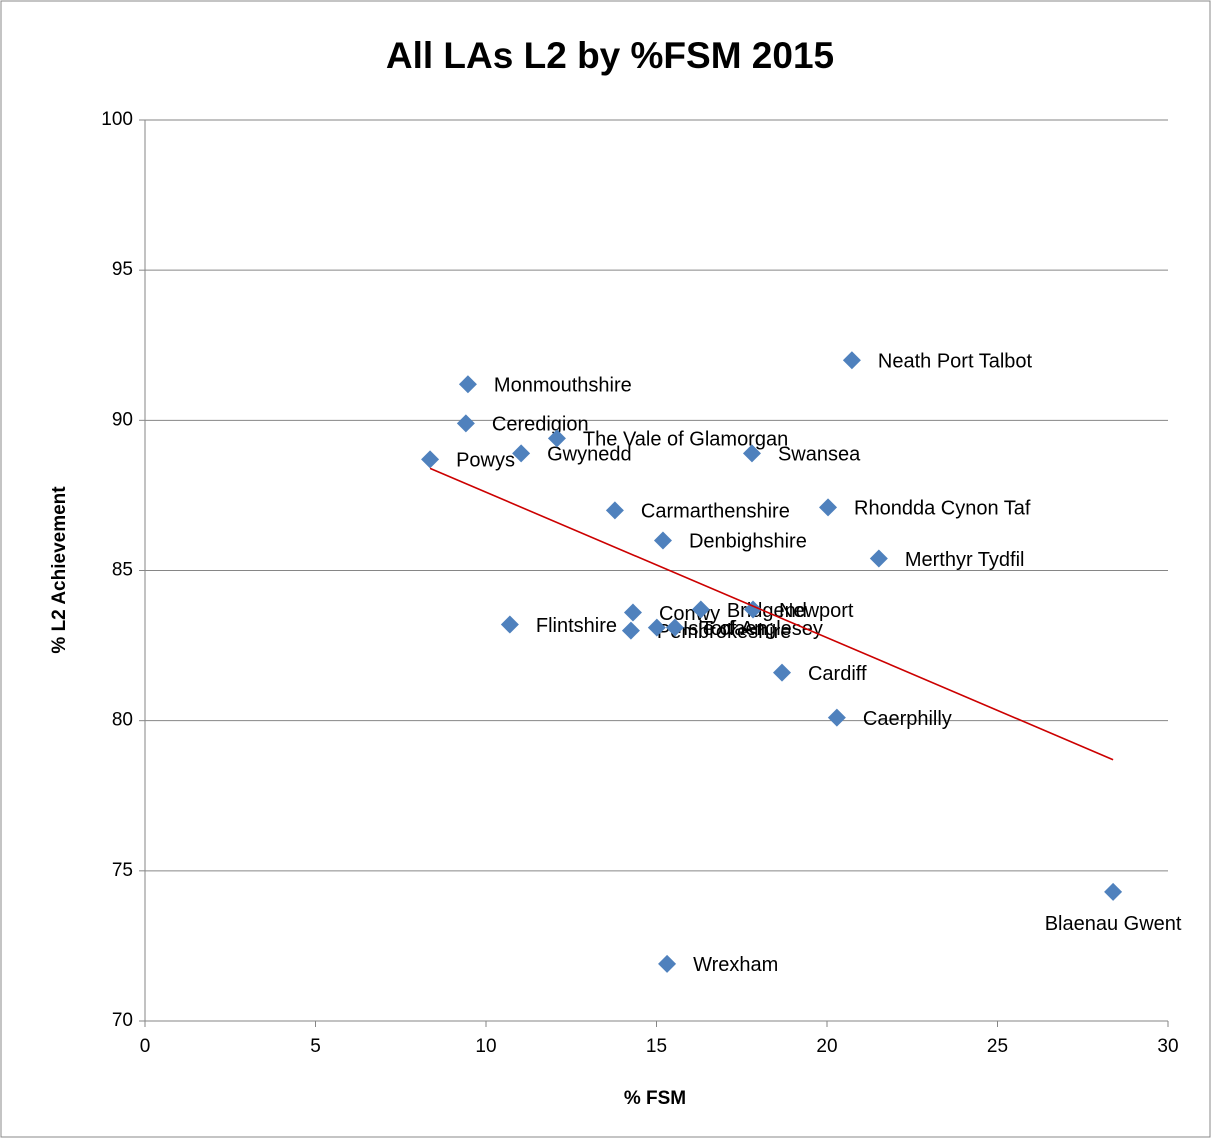 Image resolution: width=1213 pixels, height=1140 pixels. I want to click on point-label: Powys, so click(485, 461).